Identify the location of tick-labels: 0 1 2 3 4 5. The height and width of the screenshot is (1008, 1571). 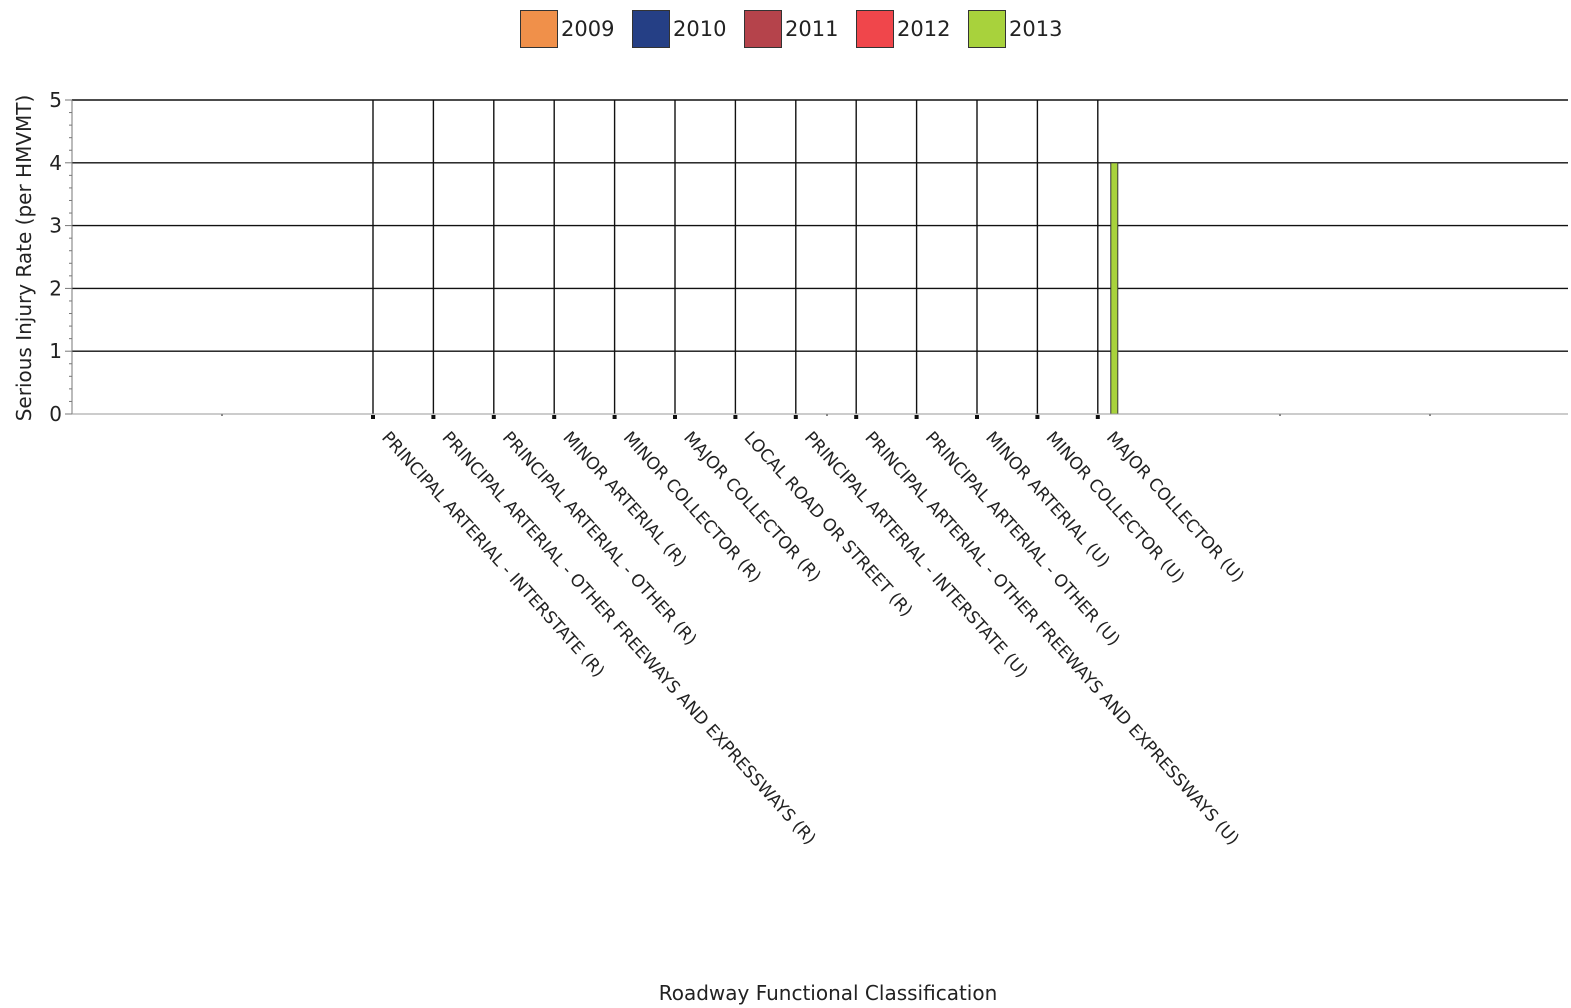
(55, 257).